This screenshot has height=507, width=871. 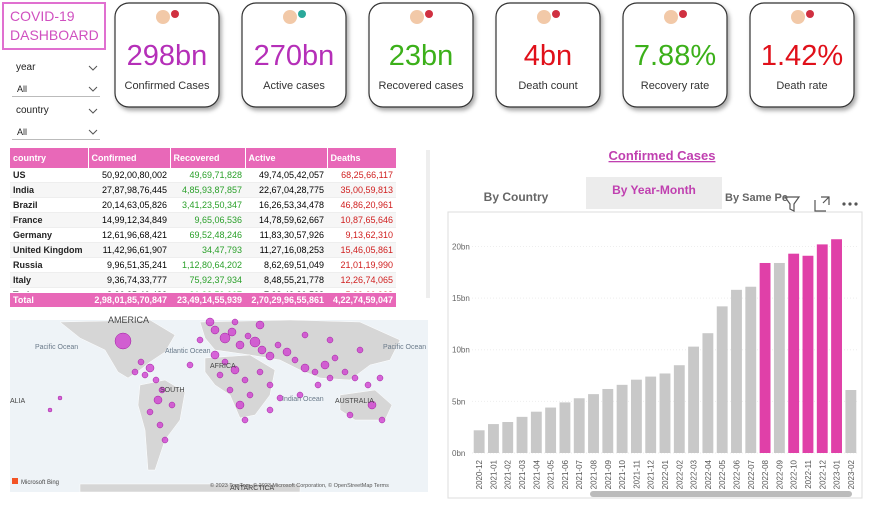 What do you see at coordinates (26, 67) in the screenshot?
I see `filter-label: year` at bounding box center [26, 67].